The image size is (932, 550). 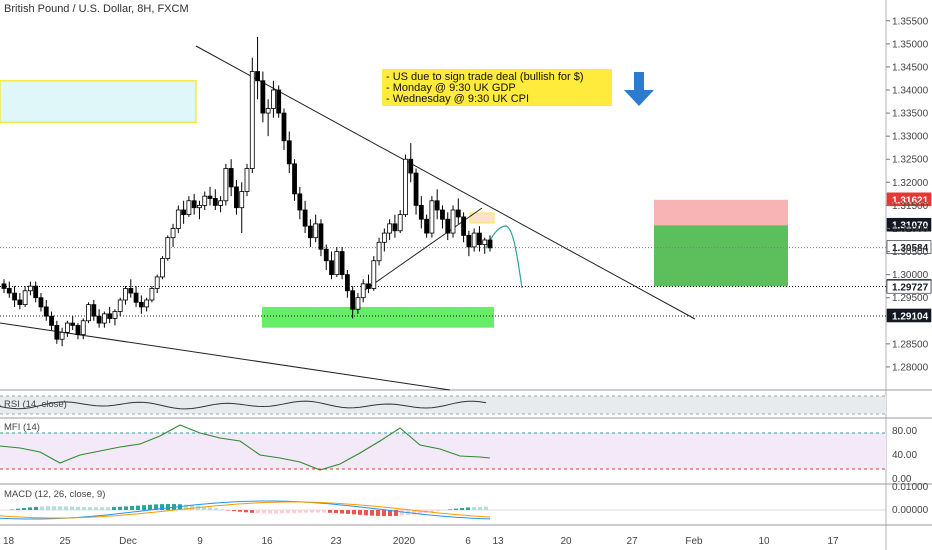 I want to click on rsi-band, so click(x=443, y=405).